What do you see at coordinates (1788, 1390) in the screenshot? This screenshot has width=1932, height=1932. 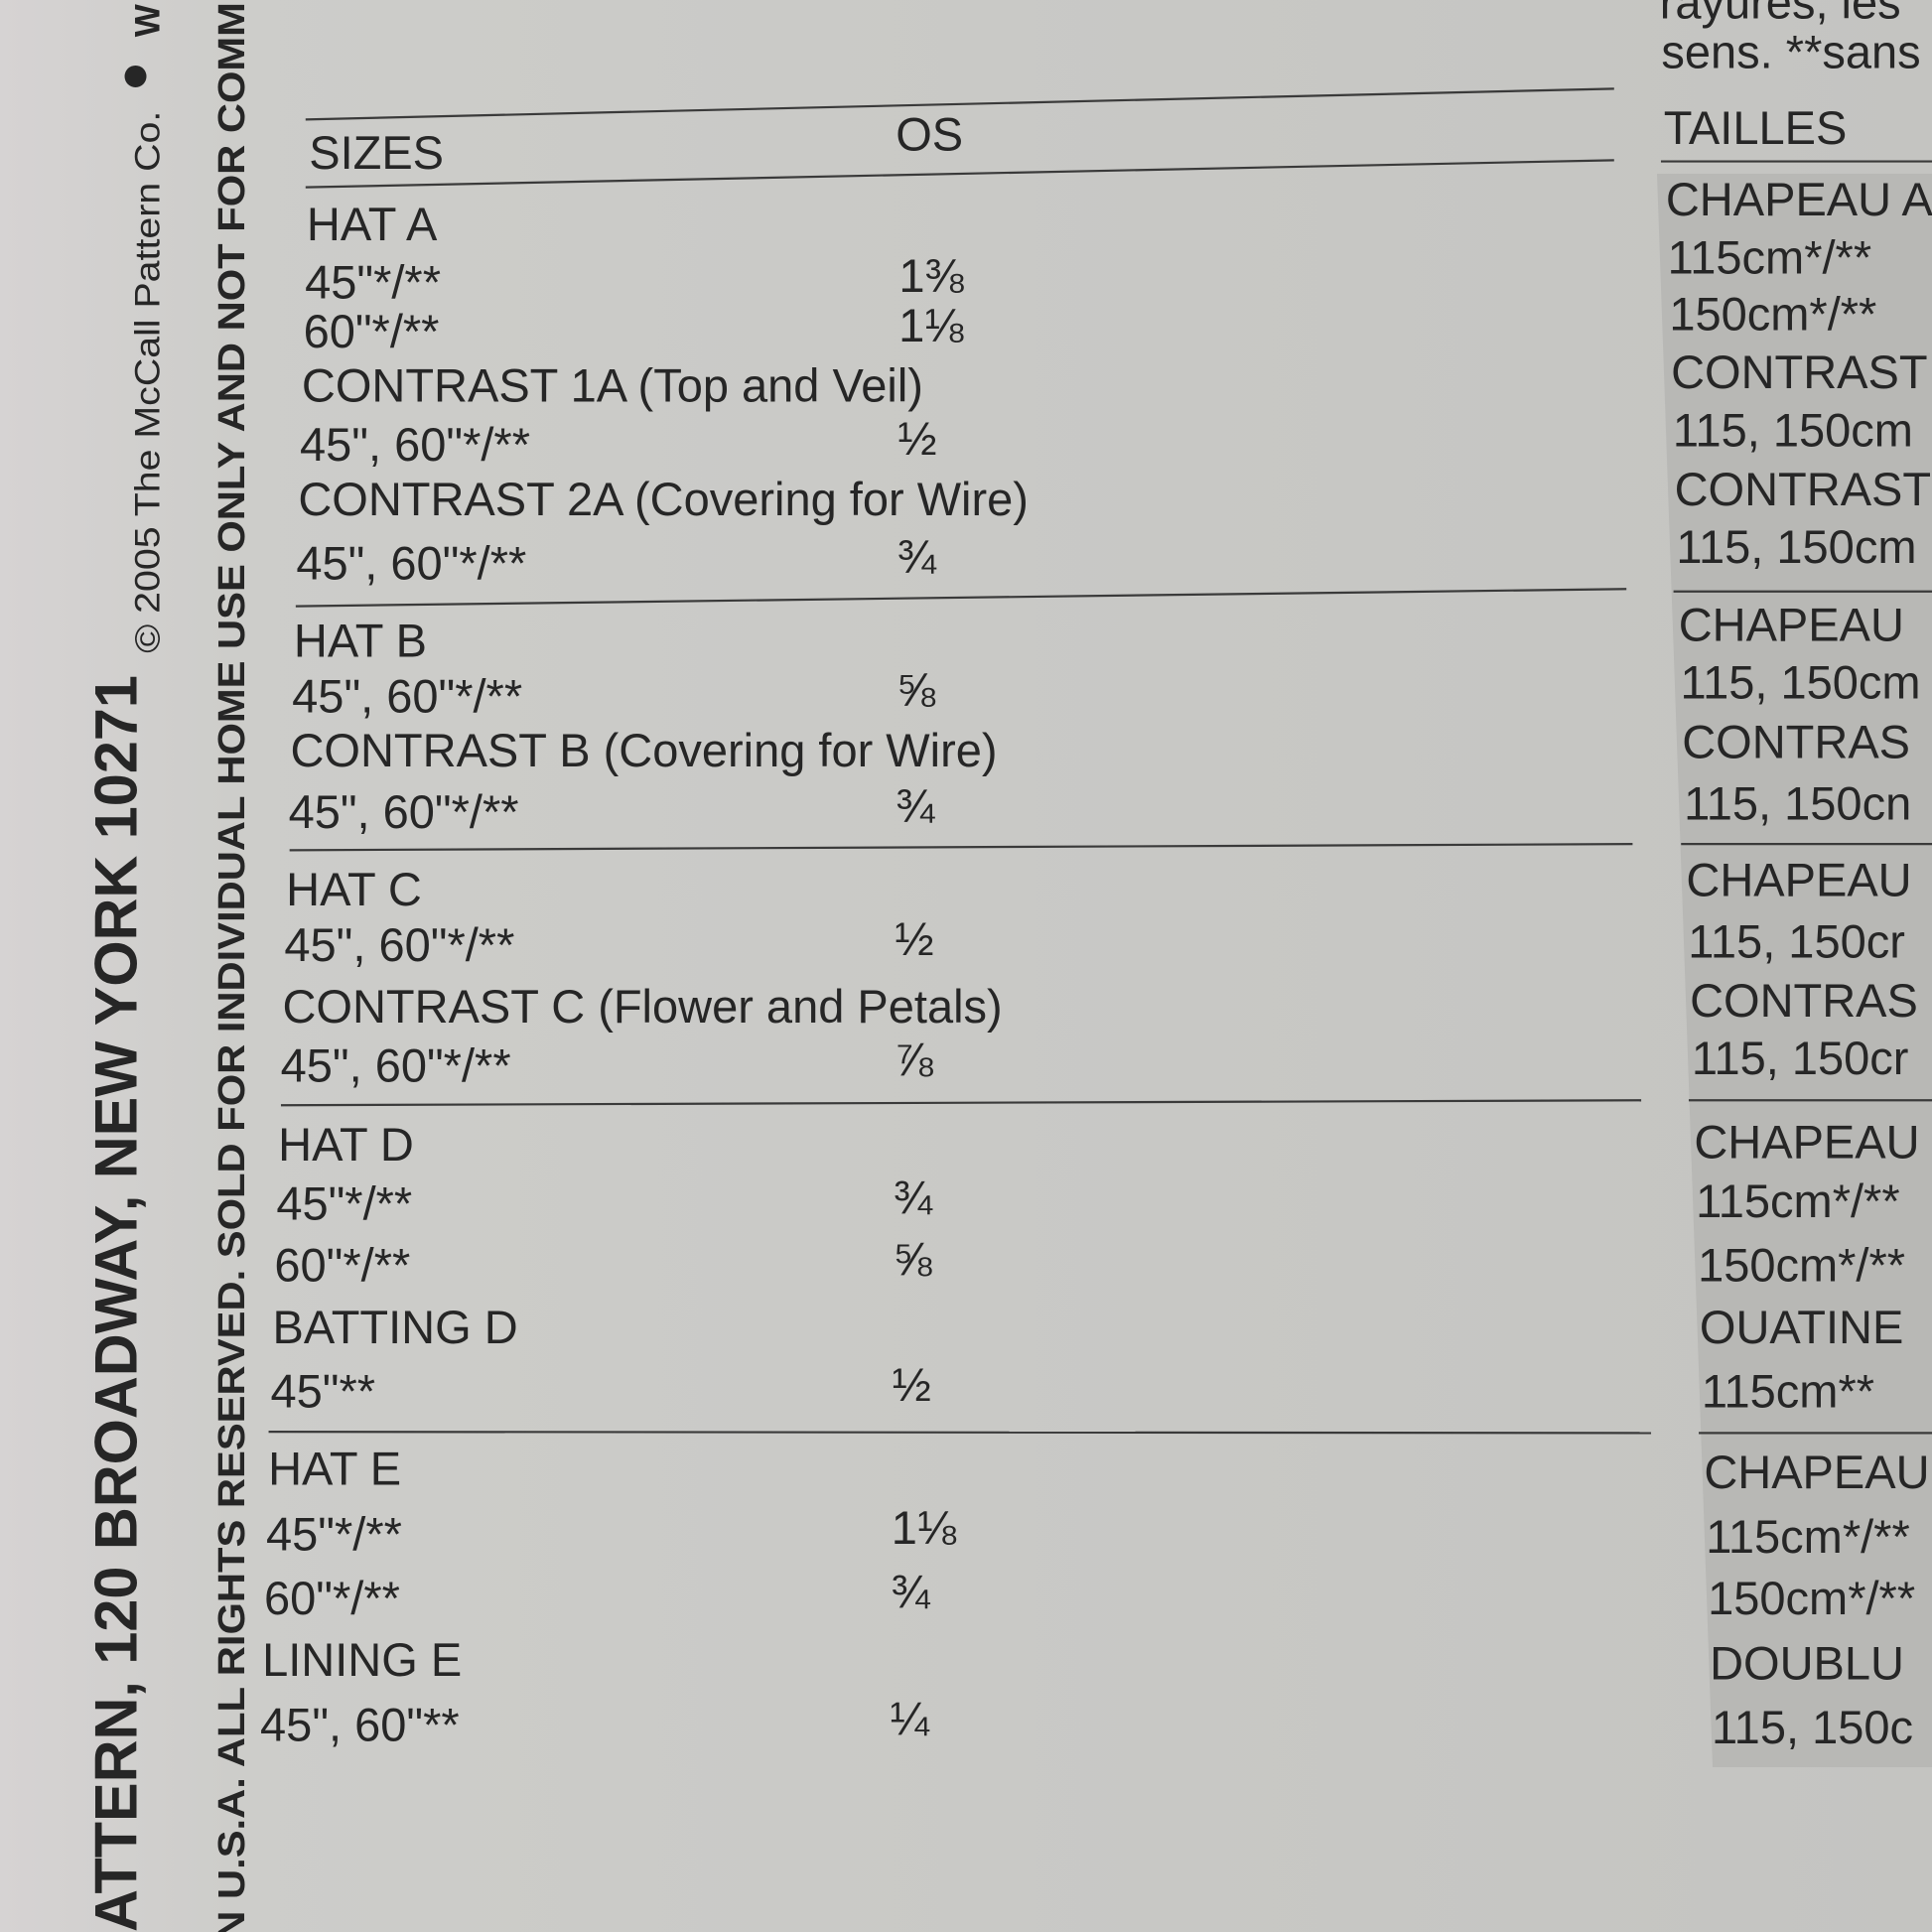 I see `french-row-label: 115cm**` at bounding box center [1788, 1390].